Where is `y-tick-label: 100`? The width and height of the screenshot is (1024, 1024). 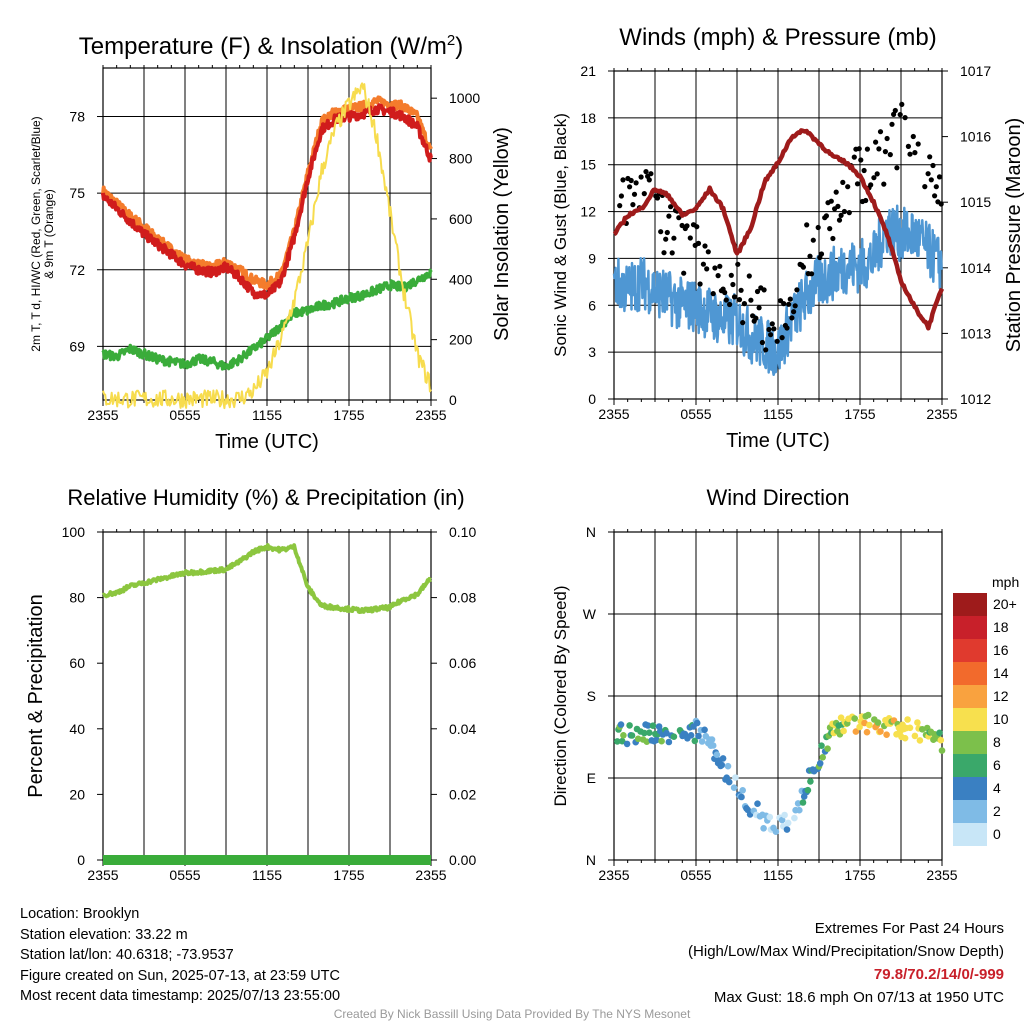 y-tick-label: 100 is located at coordinates (74, 532).